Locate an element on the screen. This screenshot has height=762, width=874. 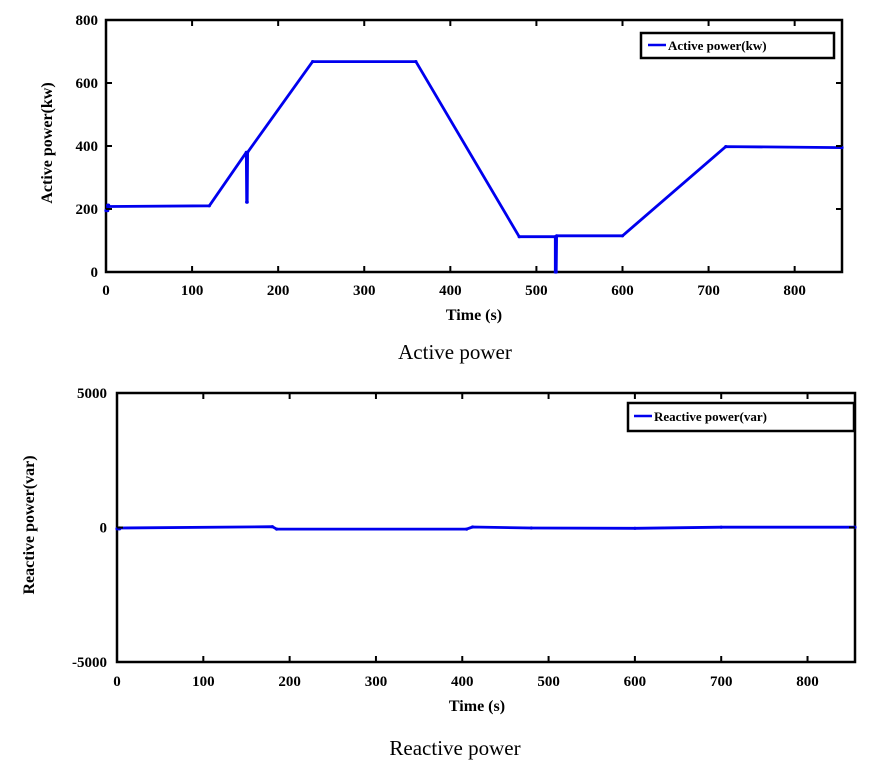
y-tick-label: -5000 is located at coordinates (89, 663).